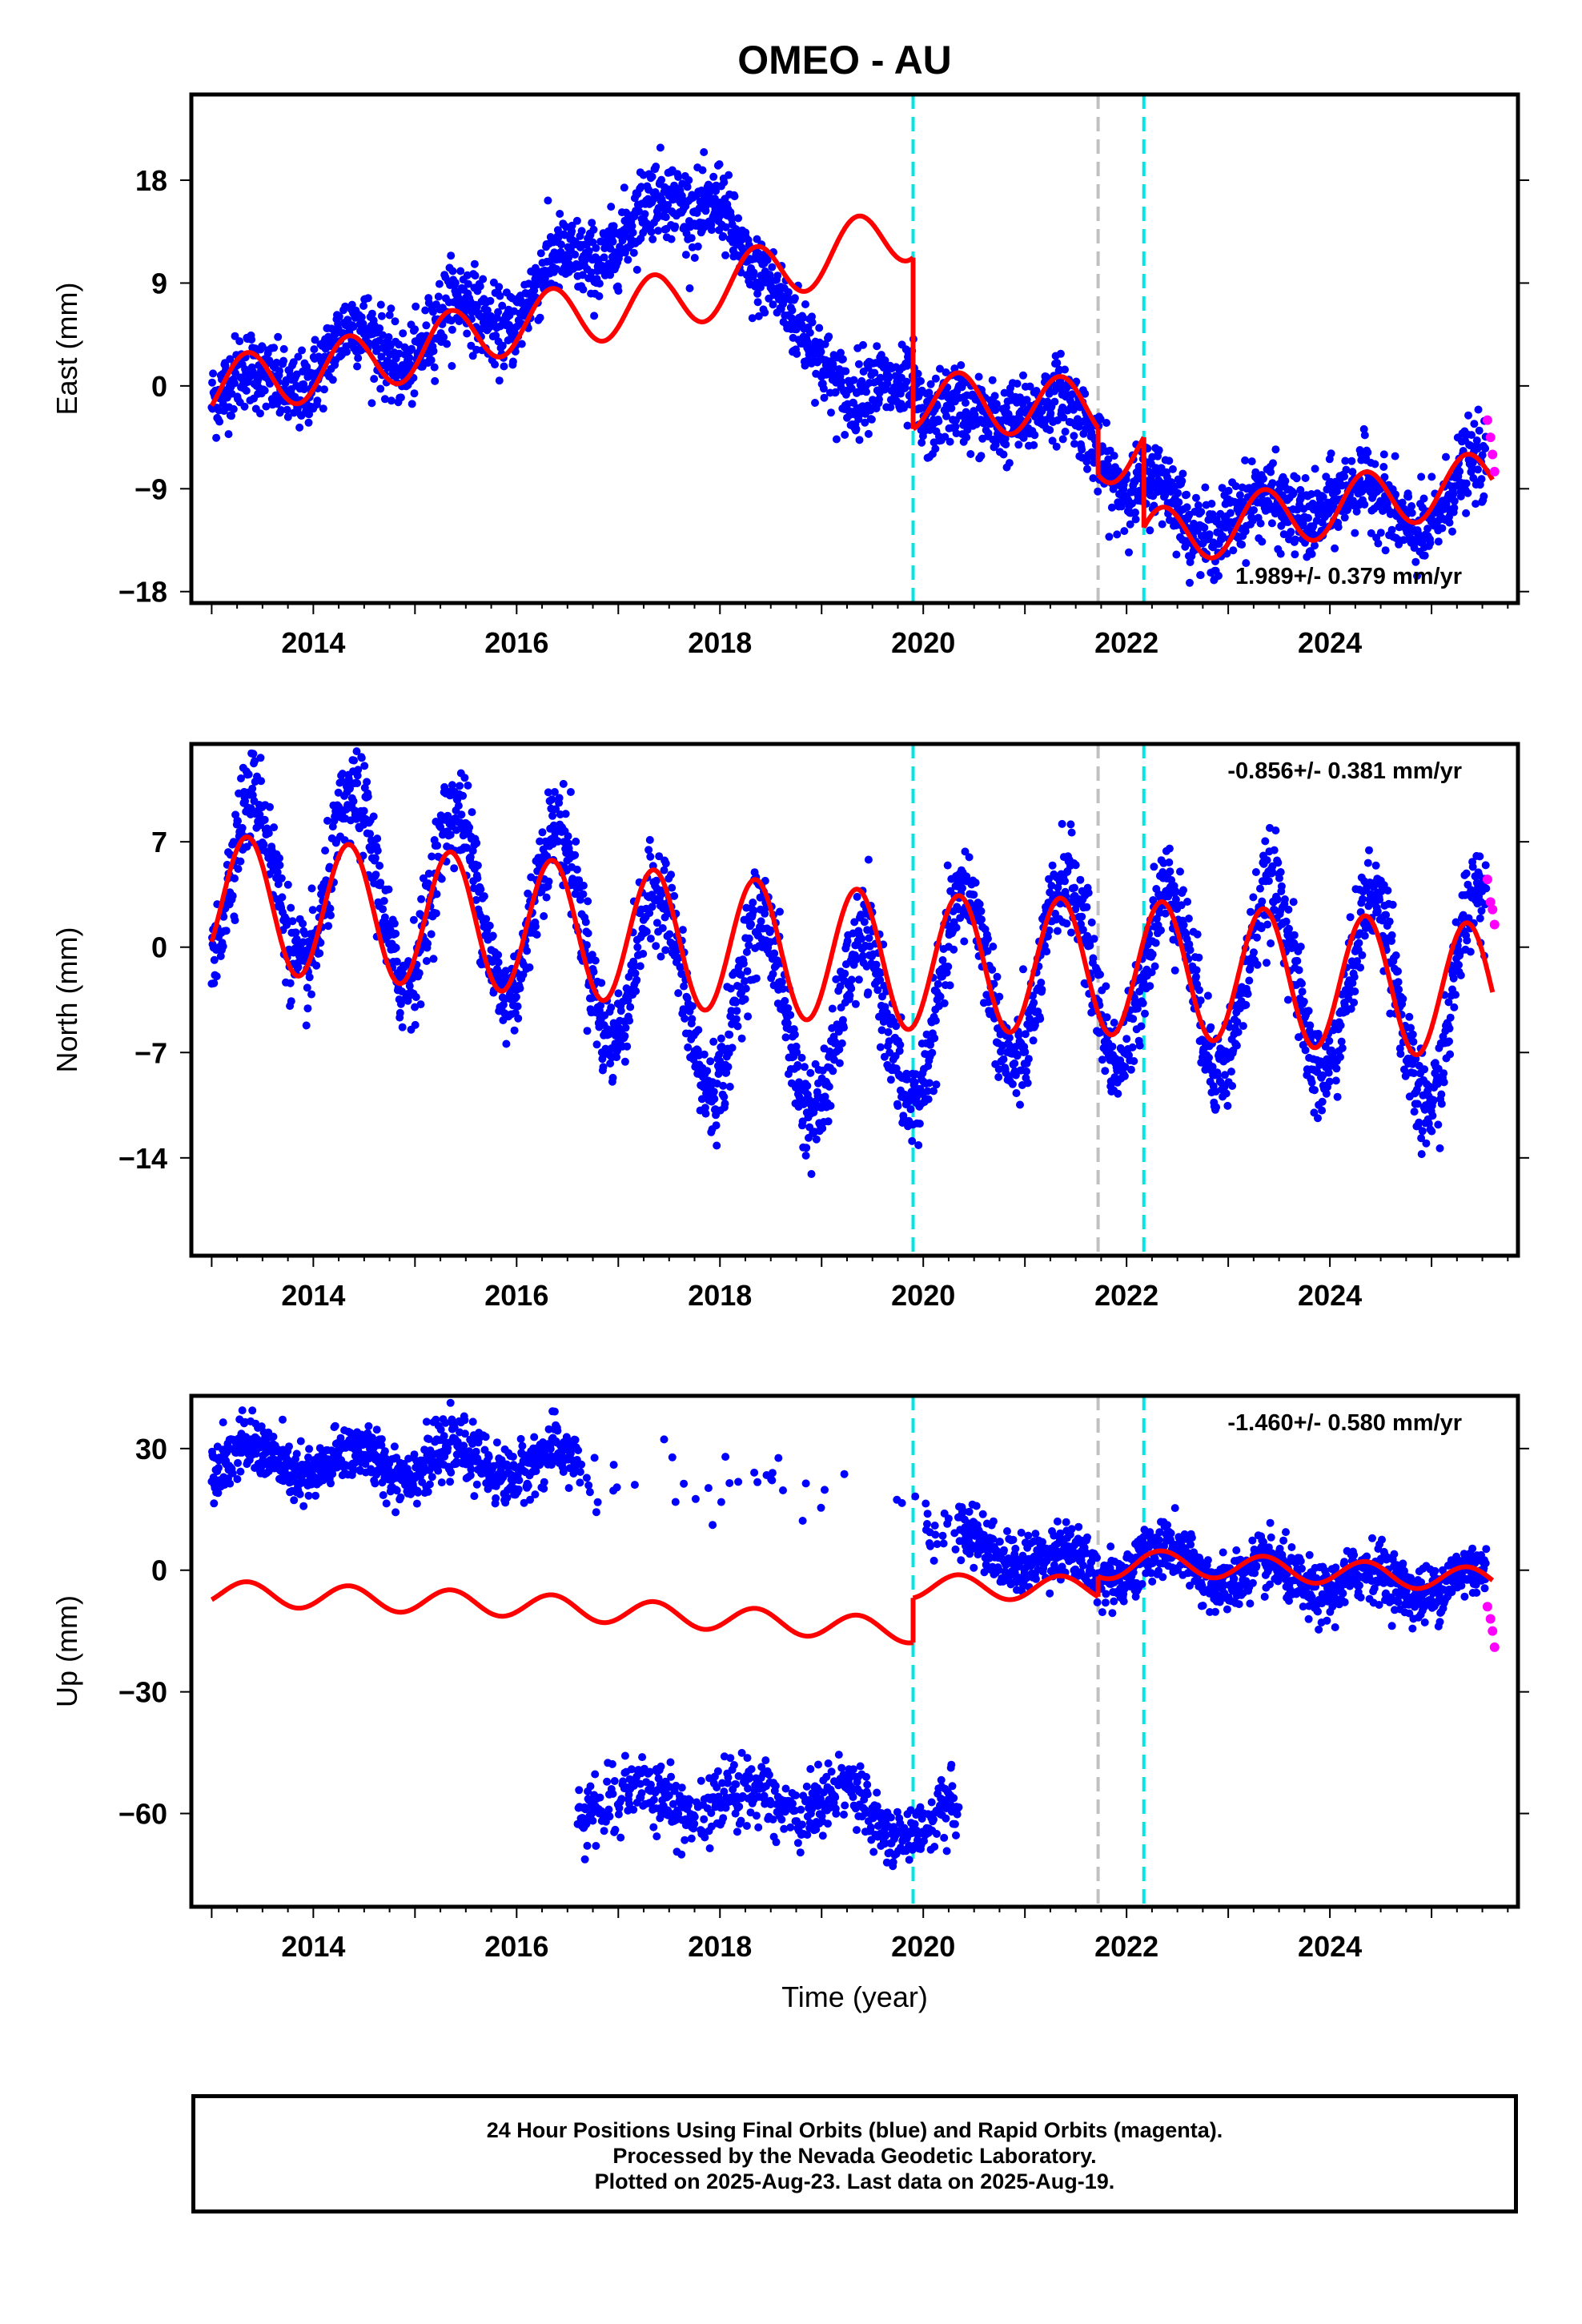  What do you see at coordinates (1491, 445) in the screenshot?
I see `east-rapid-orbit-points` at bounding box center [1491, 445].